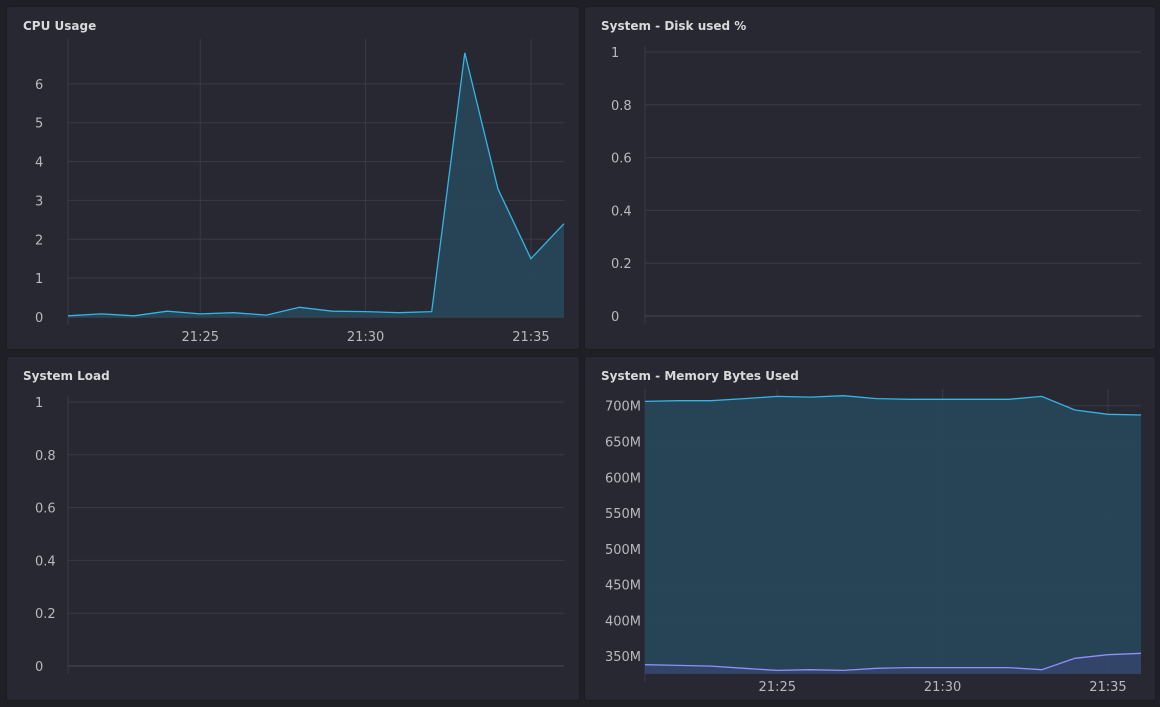 The image size is (1160, 707). What do you see at coordinates (39, 124) in the screenshot?
I see `y-tick-label: 5` at bounding box center [39, 124].